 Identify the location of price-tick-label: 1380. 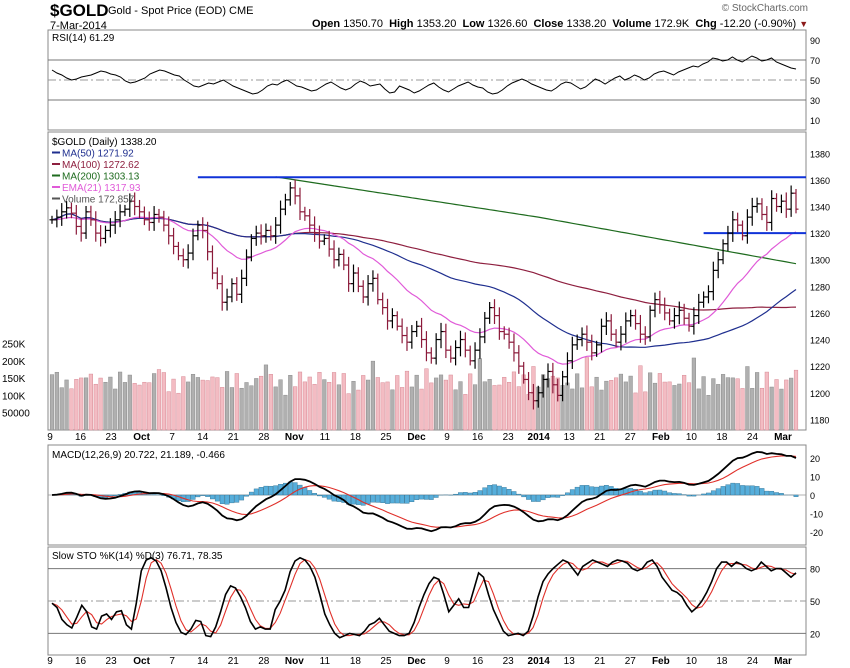
(820, 154).